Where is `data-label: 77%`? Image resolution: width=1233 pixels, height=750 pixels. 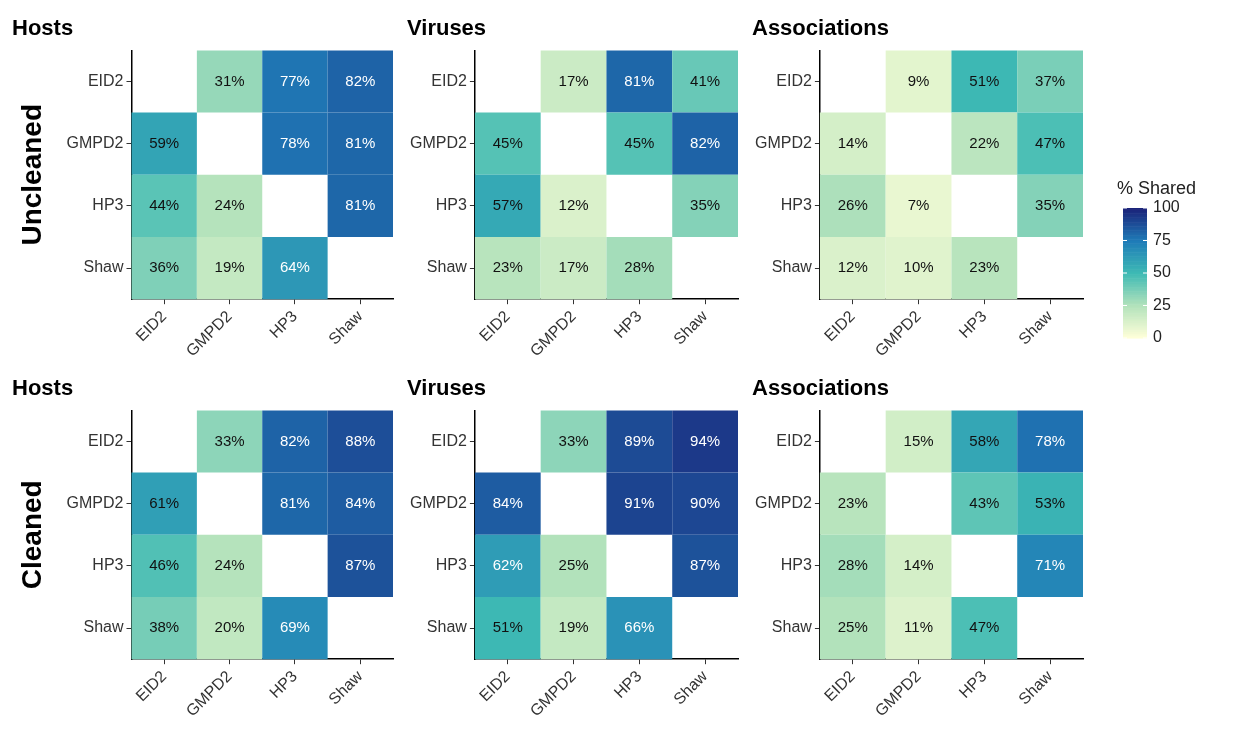 data-label: 77% is located at coordinates (294, 80).